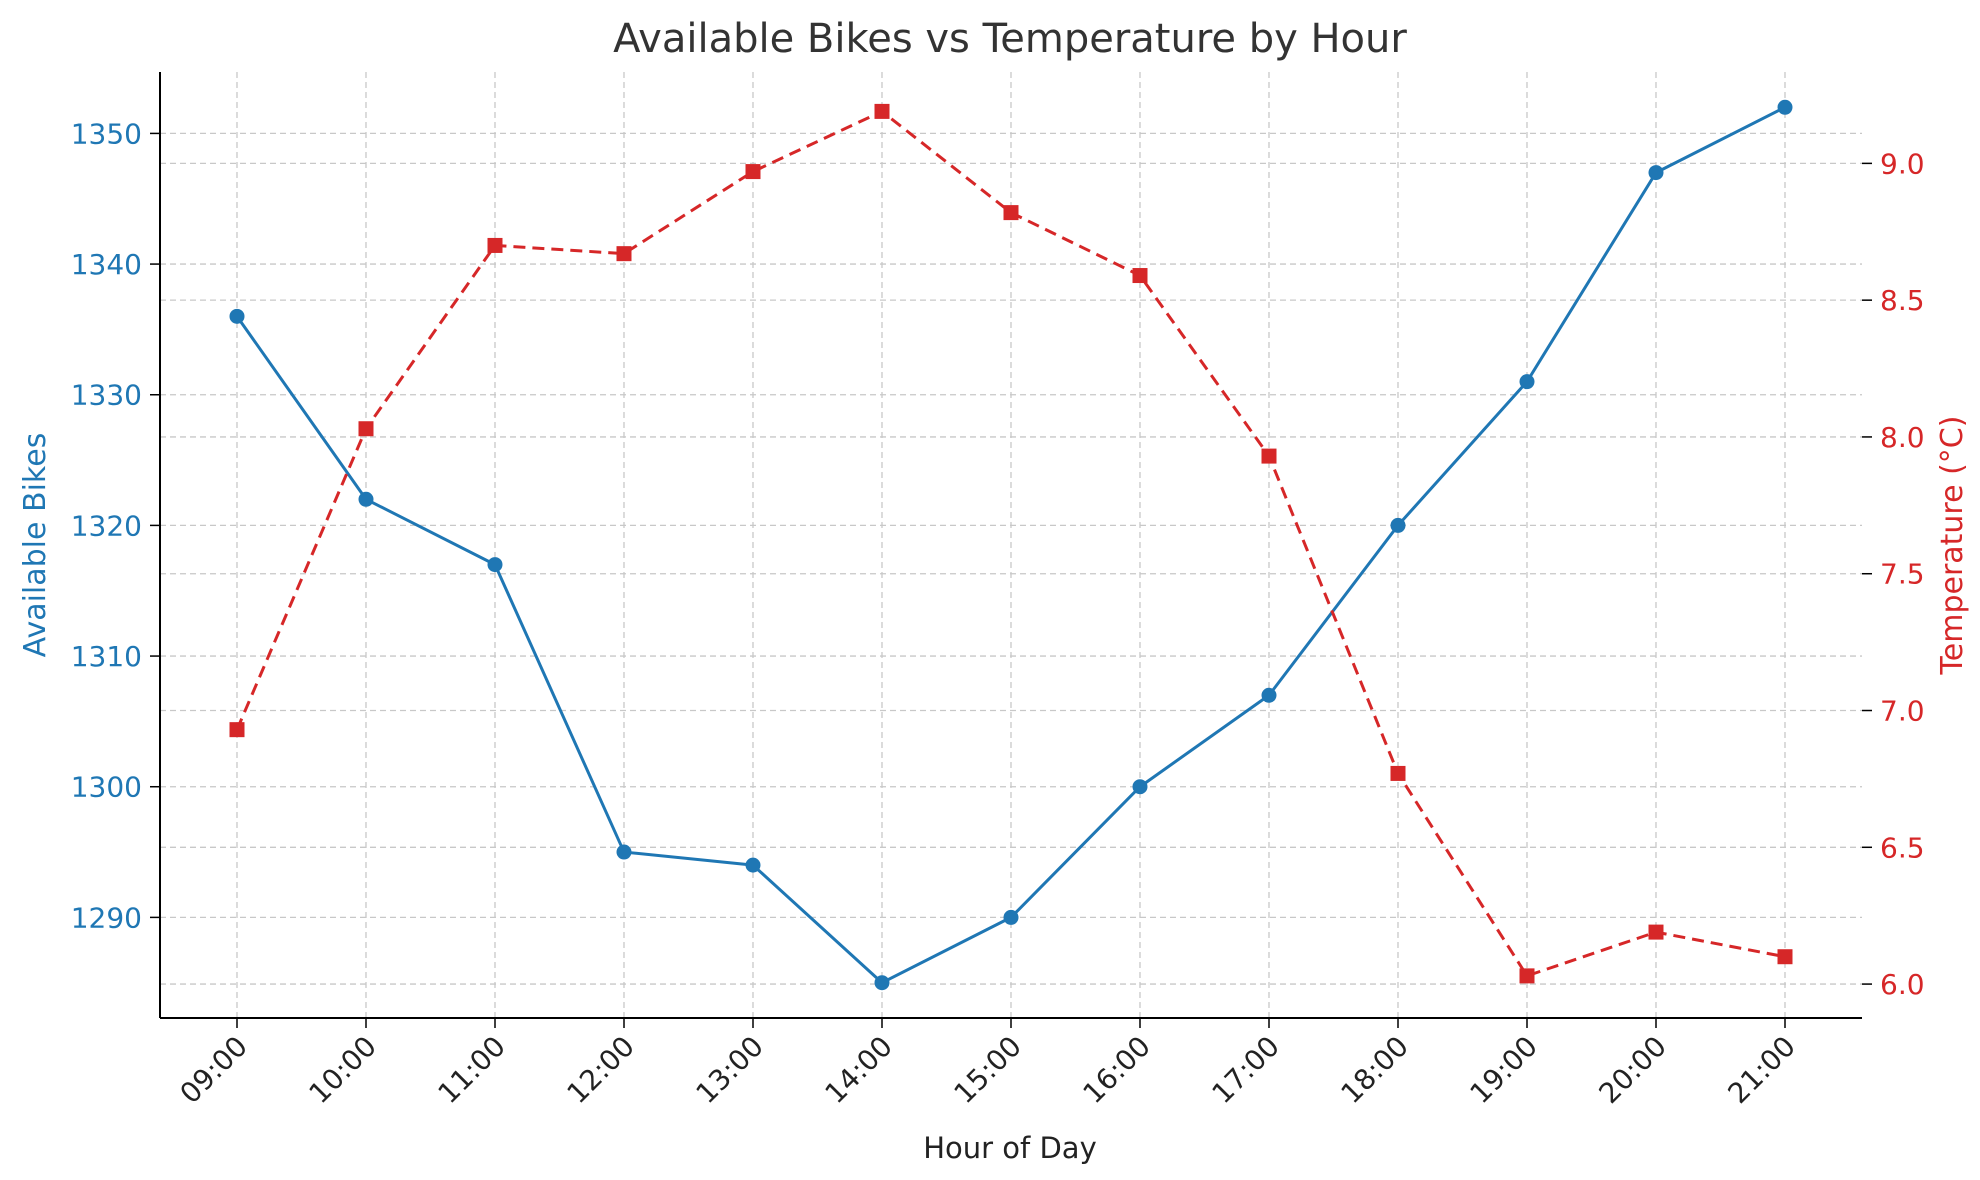  Describe the element at coordinates (106, 264) in the screenshot. I see `left-y-tick-label: 1340` at that location.